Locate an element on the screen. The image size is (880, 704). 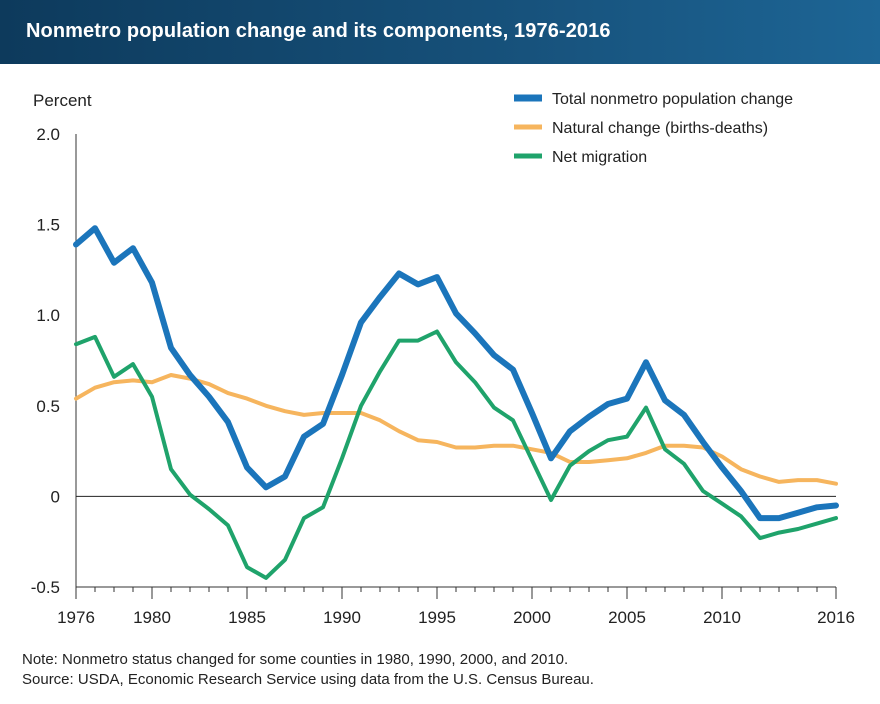
y-tick-label: 2.0 is located at coordinates (48, 134).